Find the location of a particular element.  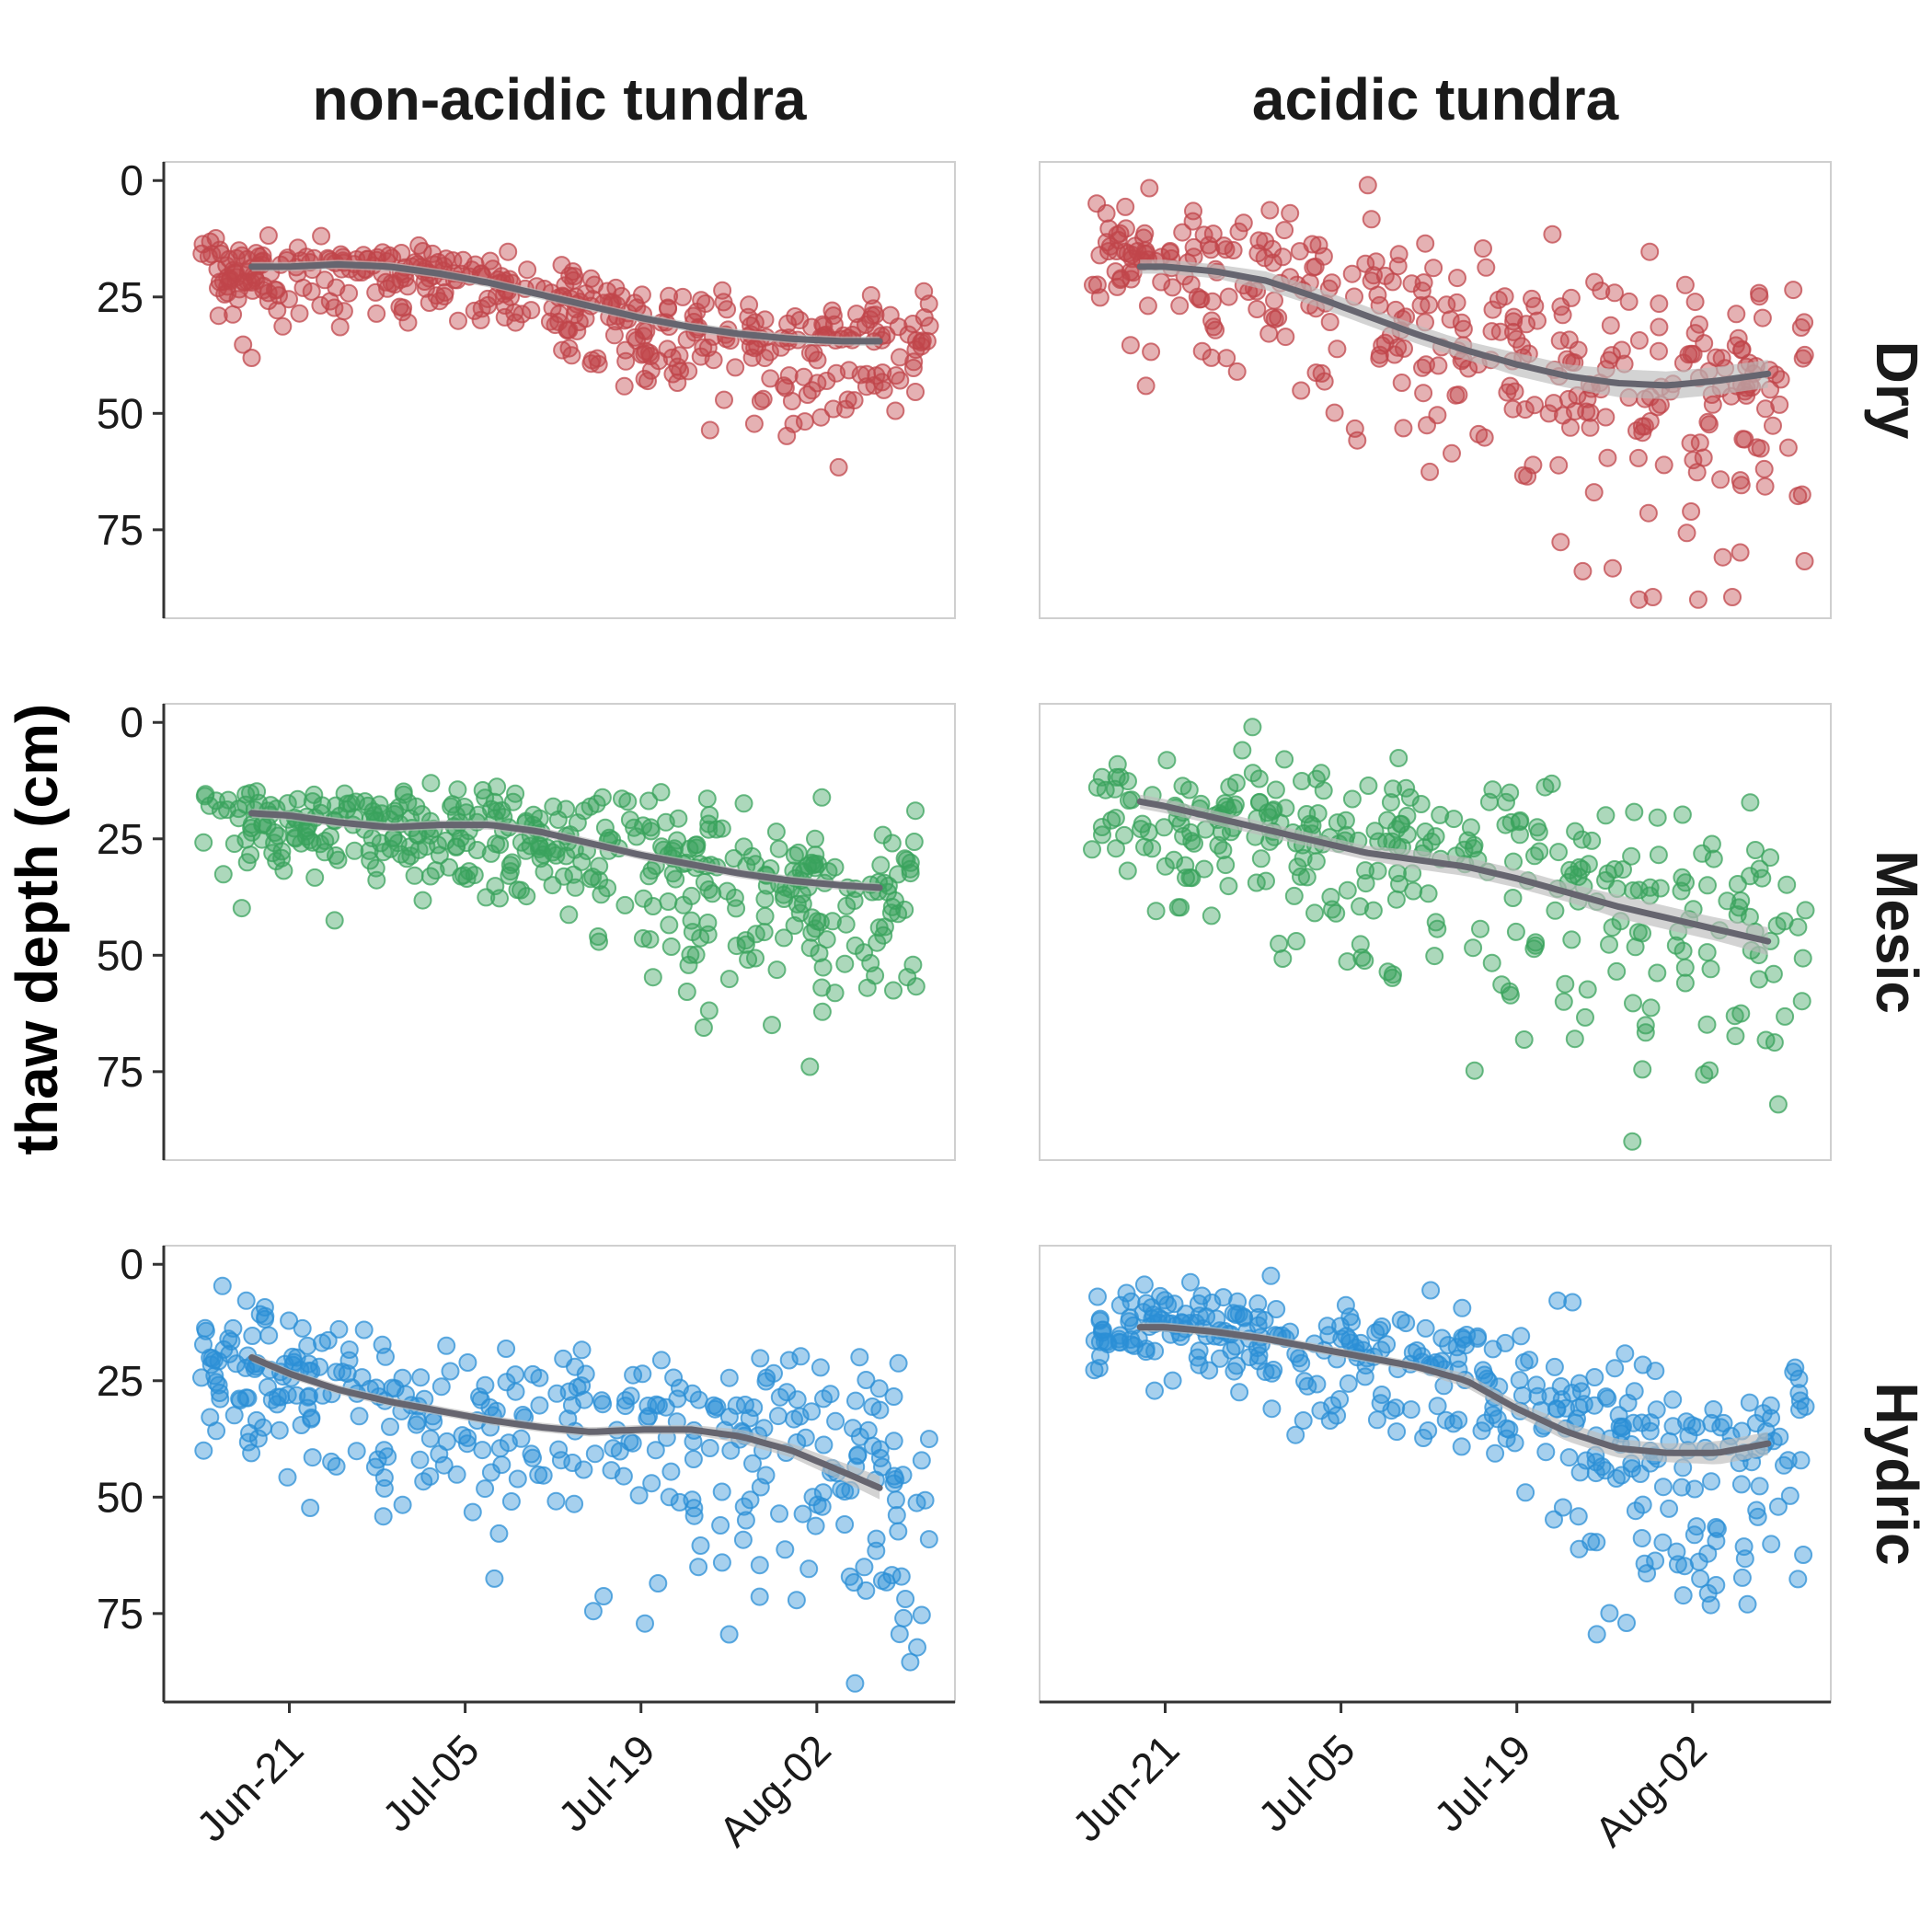

panel-frame is located at coordinates (559, 390).